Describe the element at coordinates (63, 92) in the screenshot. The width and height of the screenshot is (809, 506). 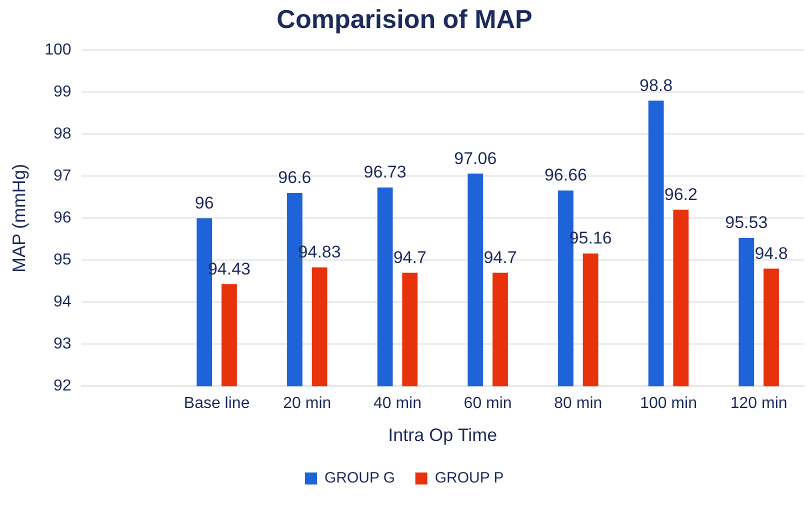
I see `y-tick-label: 99` at that location.